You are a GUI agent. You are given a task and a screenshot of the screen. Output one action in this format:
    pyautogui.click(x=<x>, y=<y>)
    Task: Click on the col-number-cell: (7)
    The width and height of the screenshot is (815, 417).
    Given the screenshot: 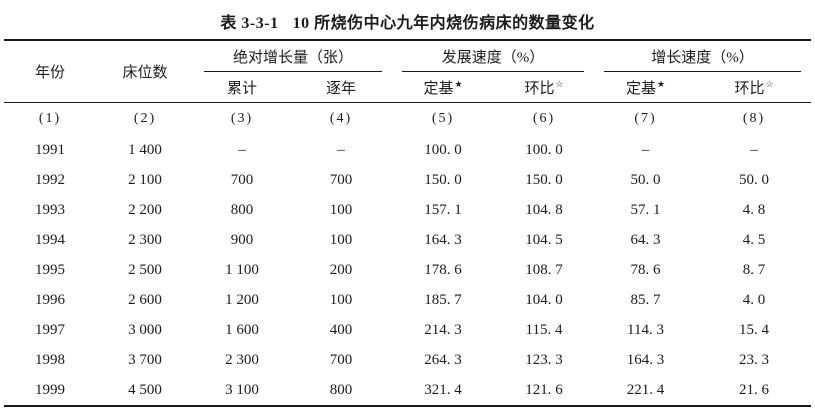 What is the action you would take?
    pyautogui.click(x=645, y=118)
    